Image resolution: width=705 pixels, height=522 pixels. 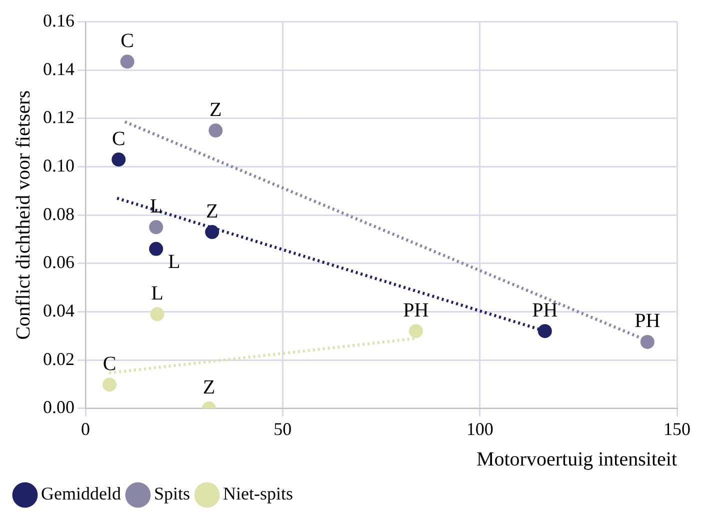 I want to click on x-tick-label: 150, so click(x=677, y=428).